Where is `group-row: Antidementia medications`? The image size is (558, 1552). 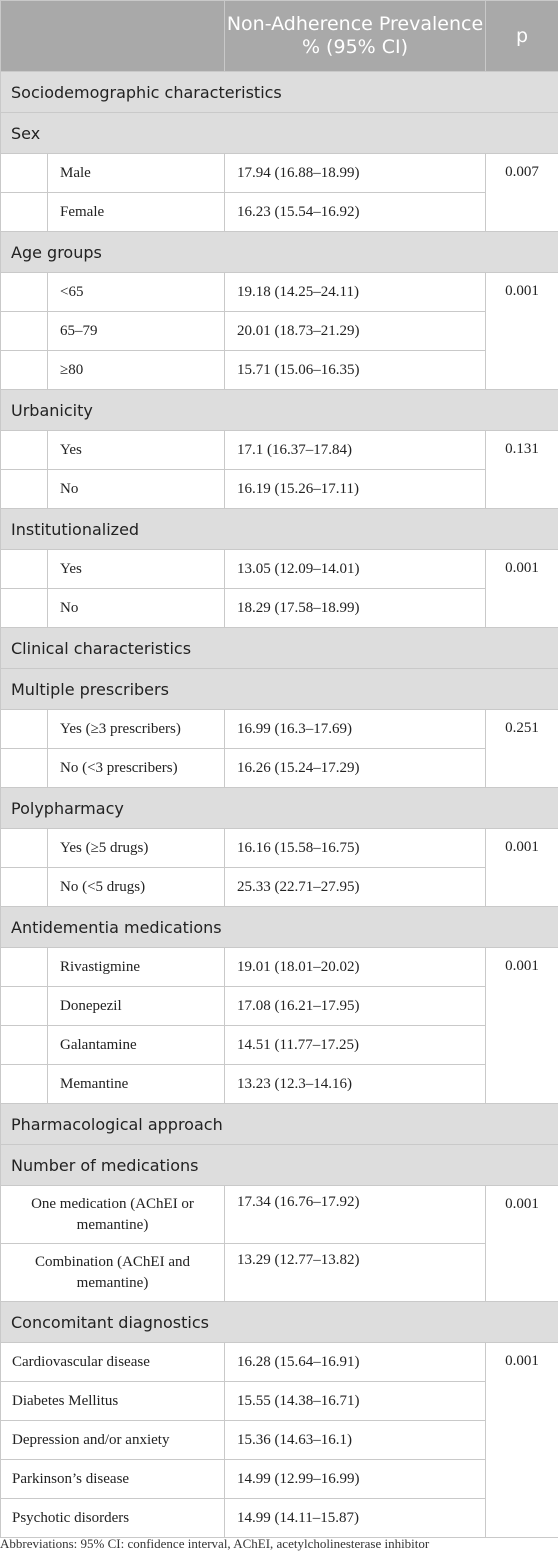
group-row: Antidementia medications is located at coordinates (279, 927).